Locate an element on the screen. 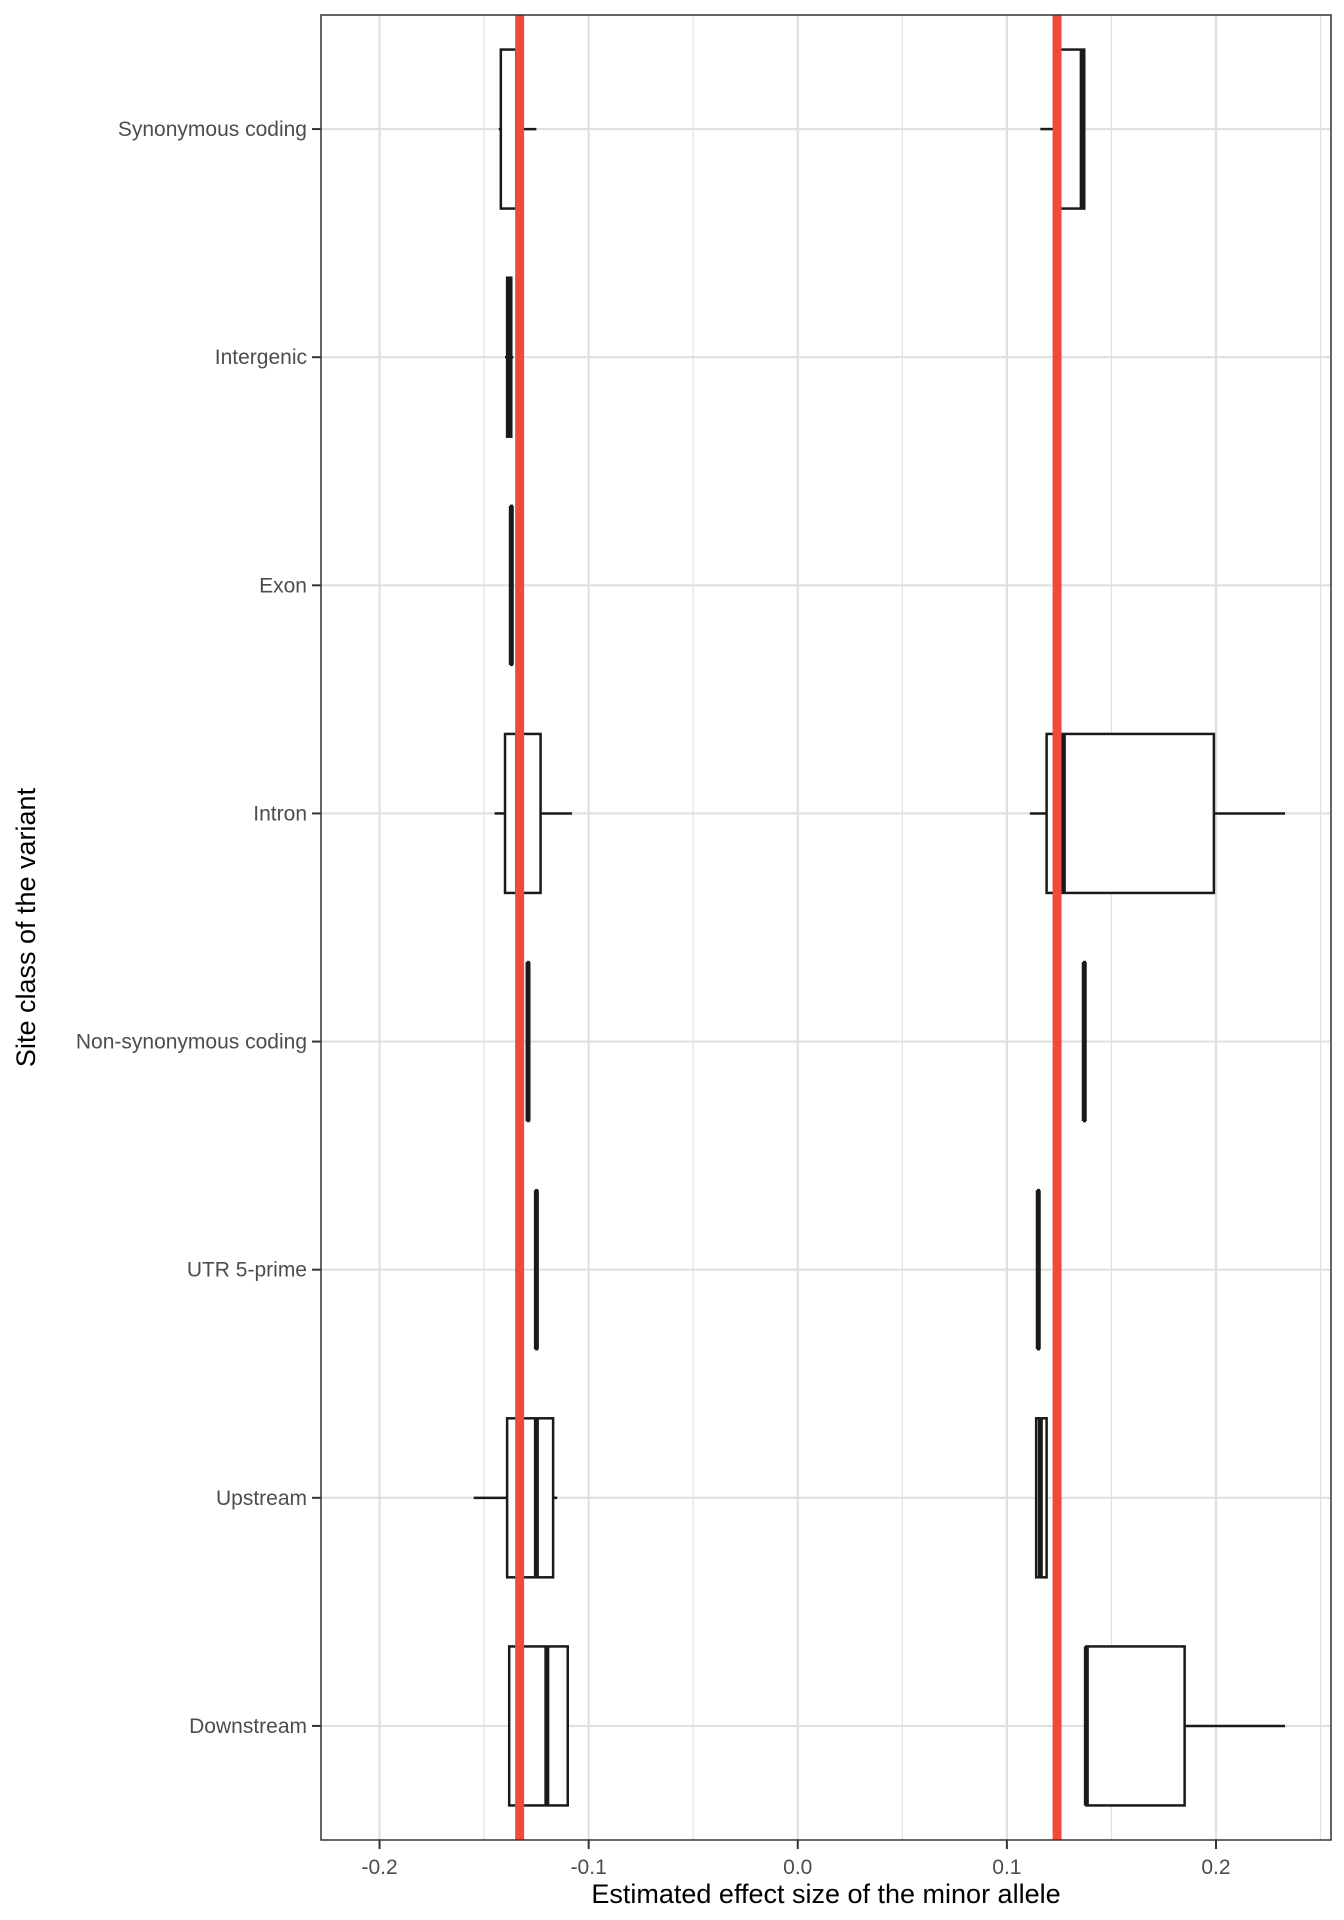 The height and width of the screenshot is (1920, 1344). x-tick-label: 0.1 is located at coordinates (1006, 1867).